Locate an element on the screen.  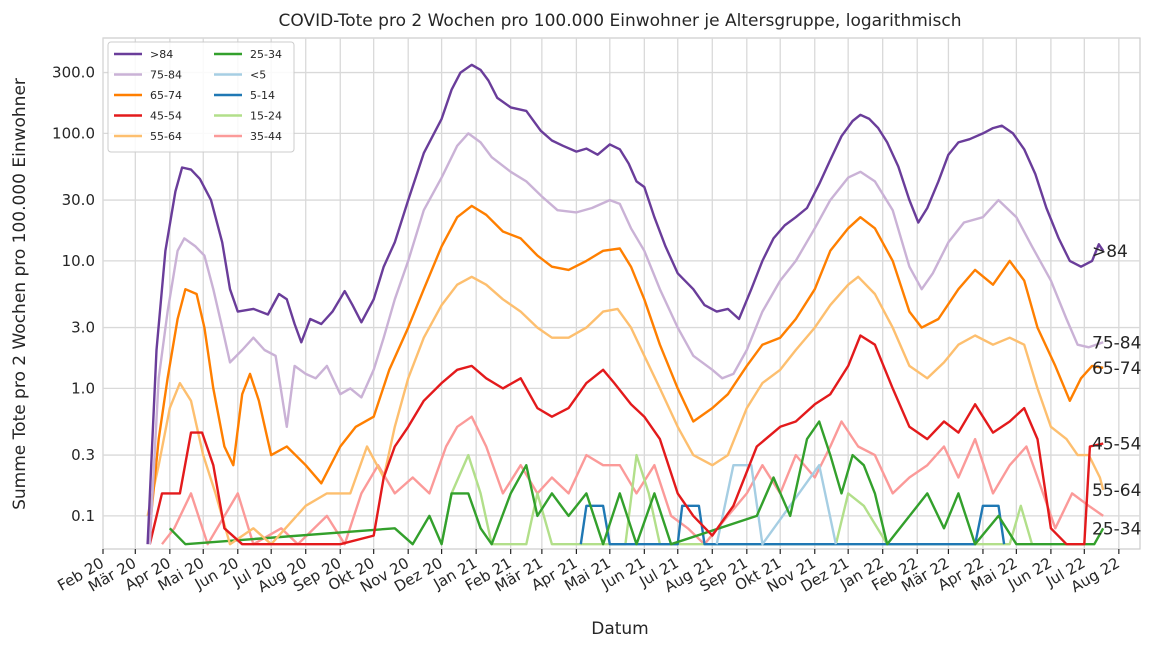
y-tick-label: 300.0 is located at coordinates (73, 73).